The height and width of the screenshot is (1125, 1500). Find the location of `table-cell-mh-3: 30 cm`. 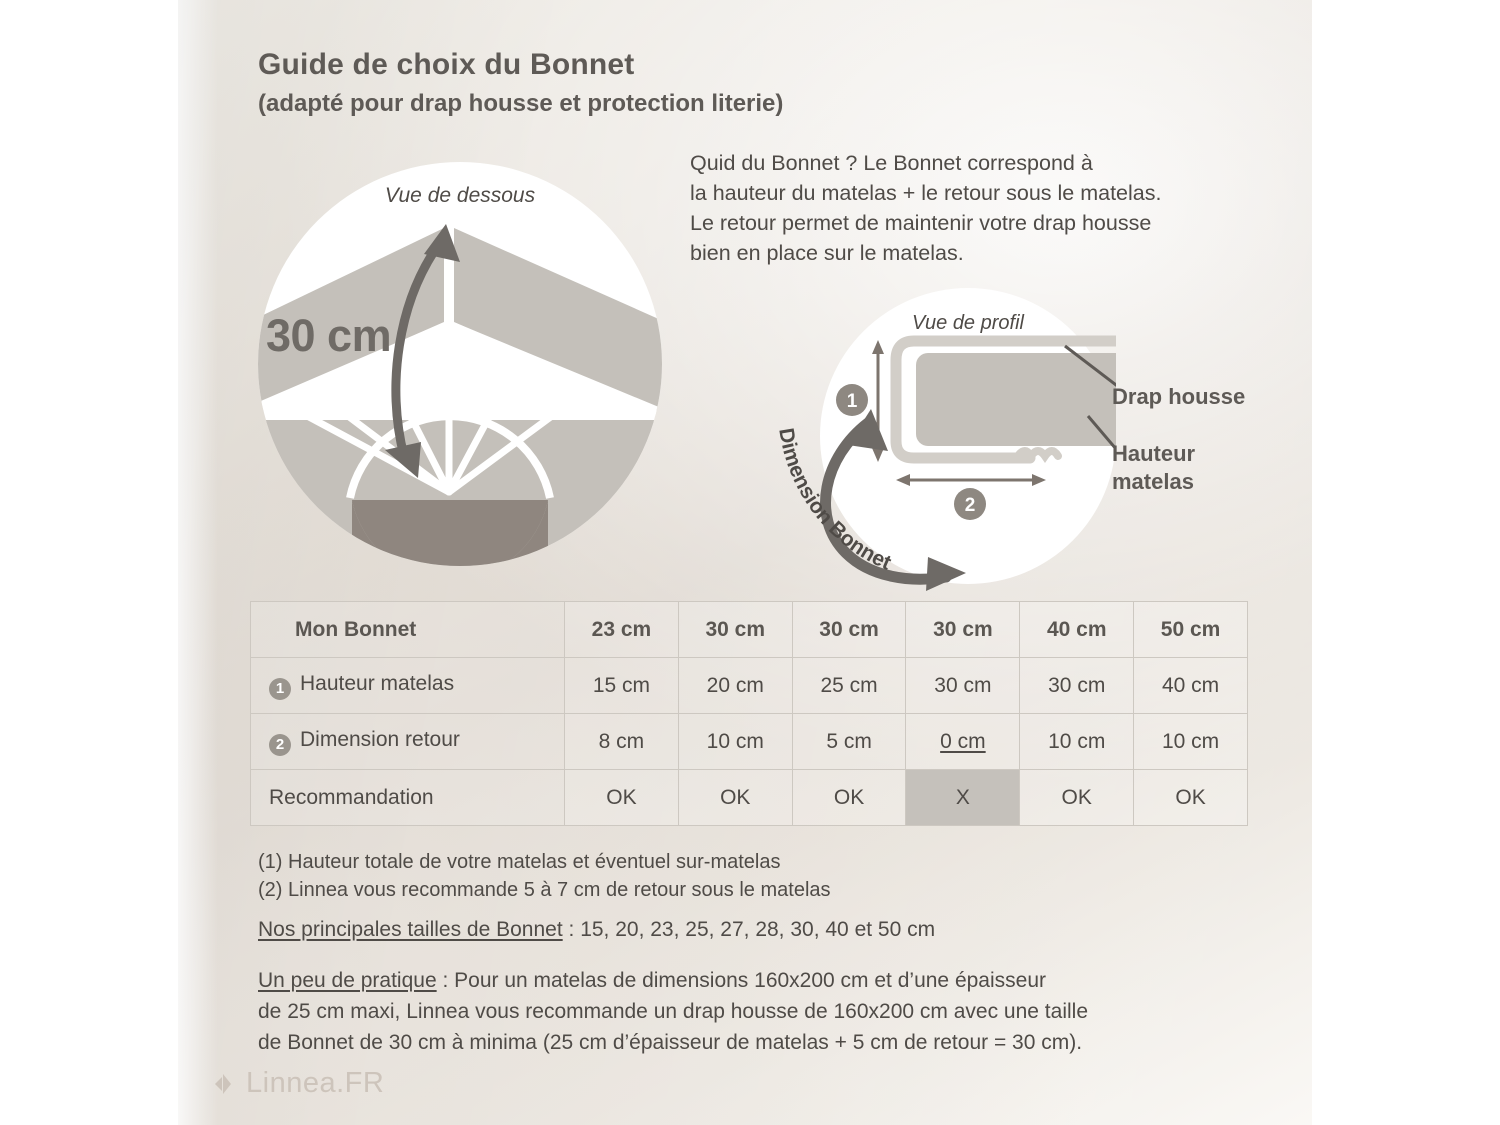

table-cell-mh-3: 30 cm is located at coordinates (963, 685).